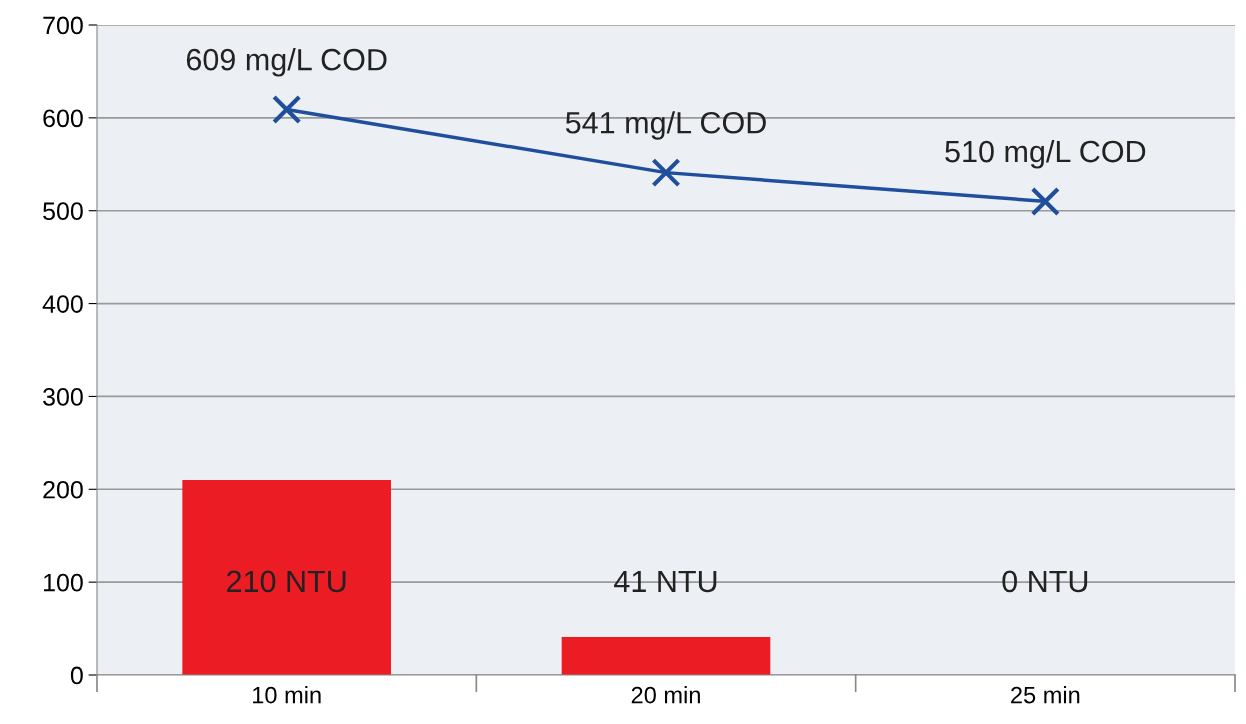  I want to click on y-tick-label: 0, so click(76, 675).